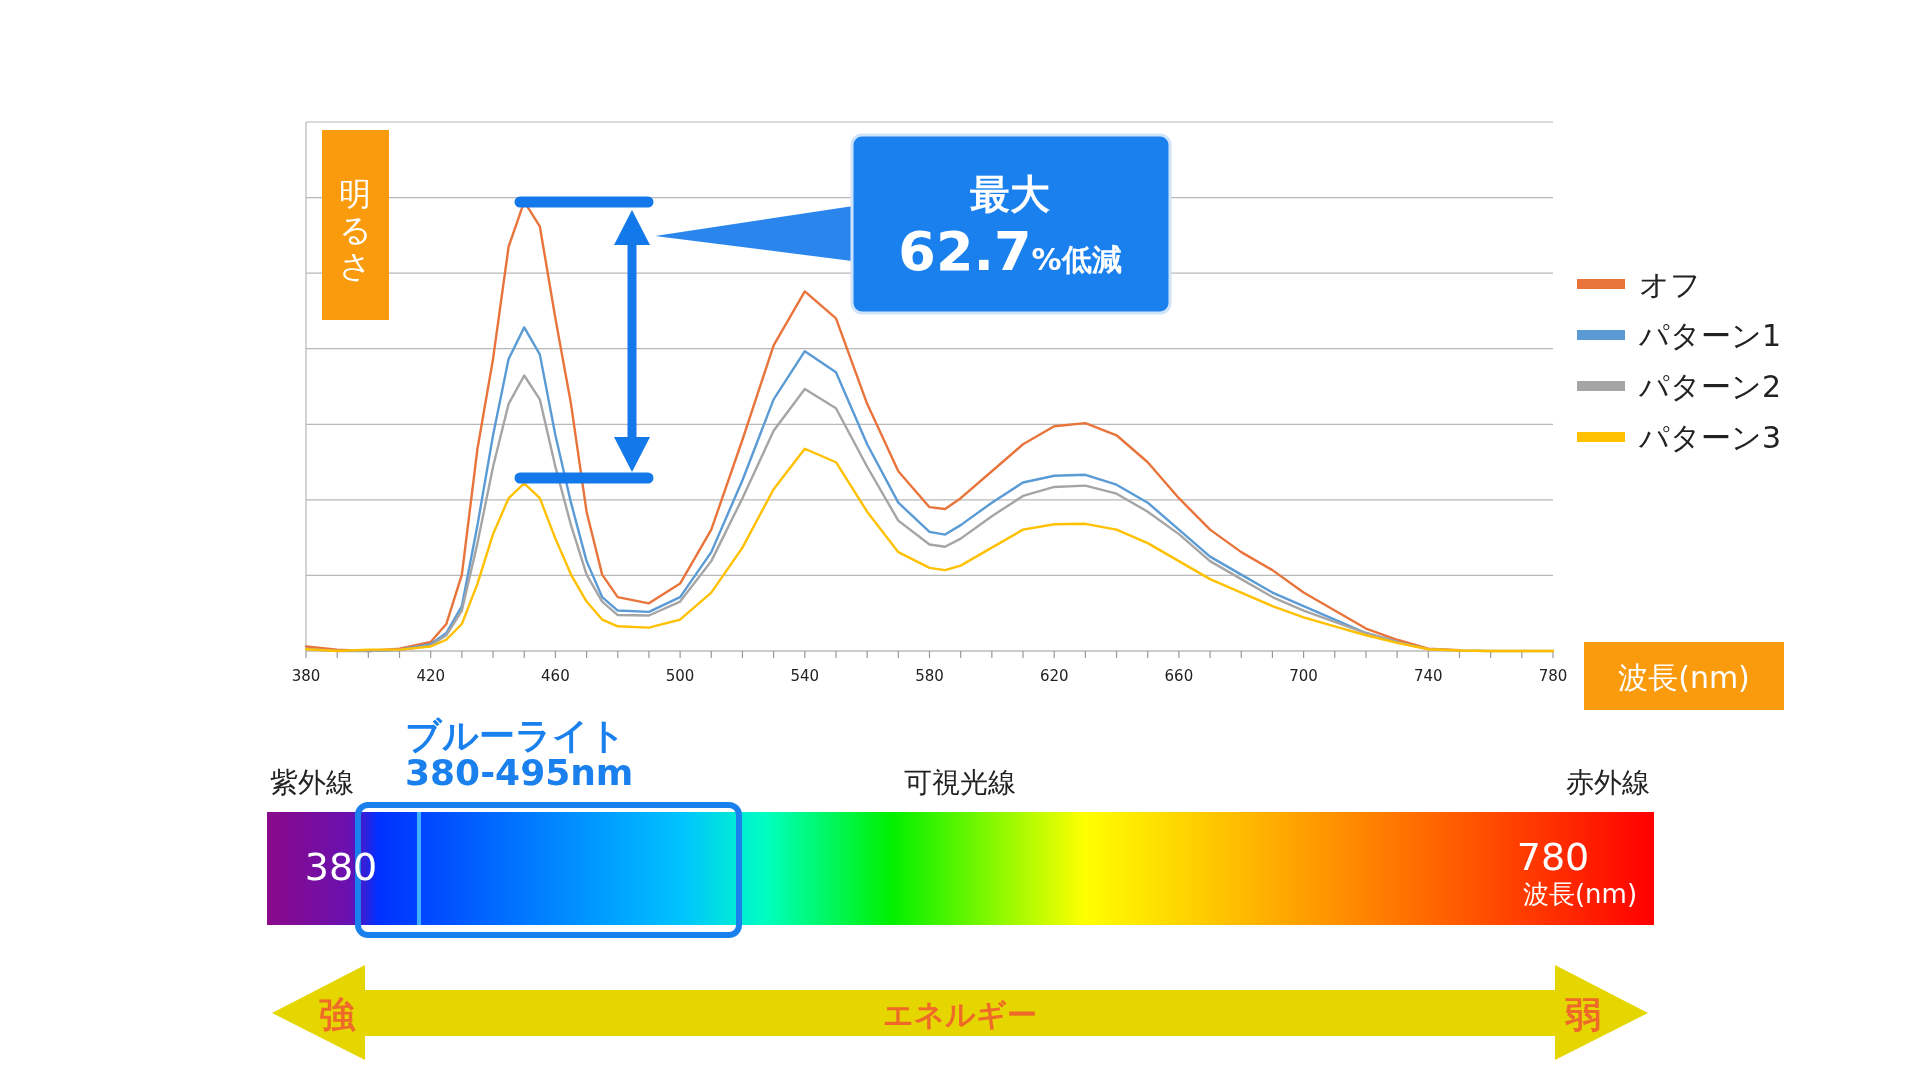 The width and height of the screenshot is (1920, 1080). What do you see at coordinates (1054, 676) in the screenshot?
I see `x-tick-label: 620` at bounding box center [1054, 676].